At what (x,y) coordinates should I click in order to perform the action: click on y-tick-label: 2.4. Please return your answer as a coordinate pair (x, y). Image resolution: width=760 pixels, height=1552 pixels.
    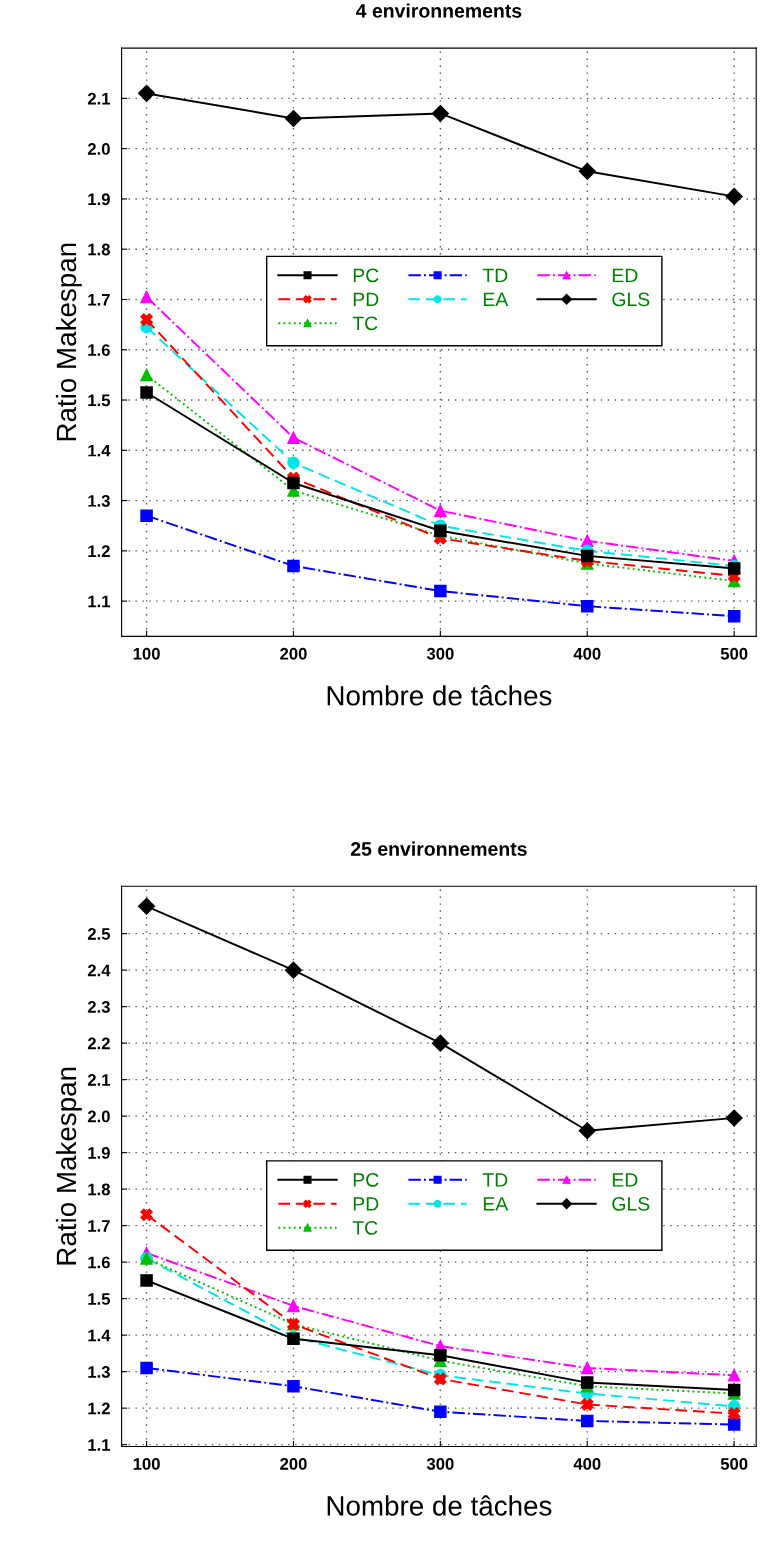
    Looking at the image, I should click on (99, 970).